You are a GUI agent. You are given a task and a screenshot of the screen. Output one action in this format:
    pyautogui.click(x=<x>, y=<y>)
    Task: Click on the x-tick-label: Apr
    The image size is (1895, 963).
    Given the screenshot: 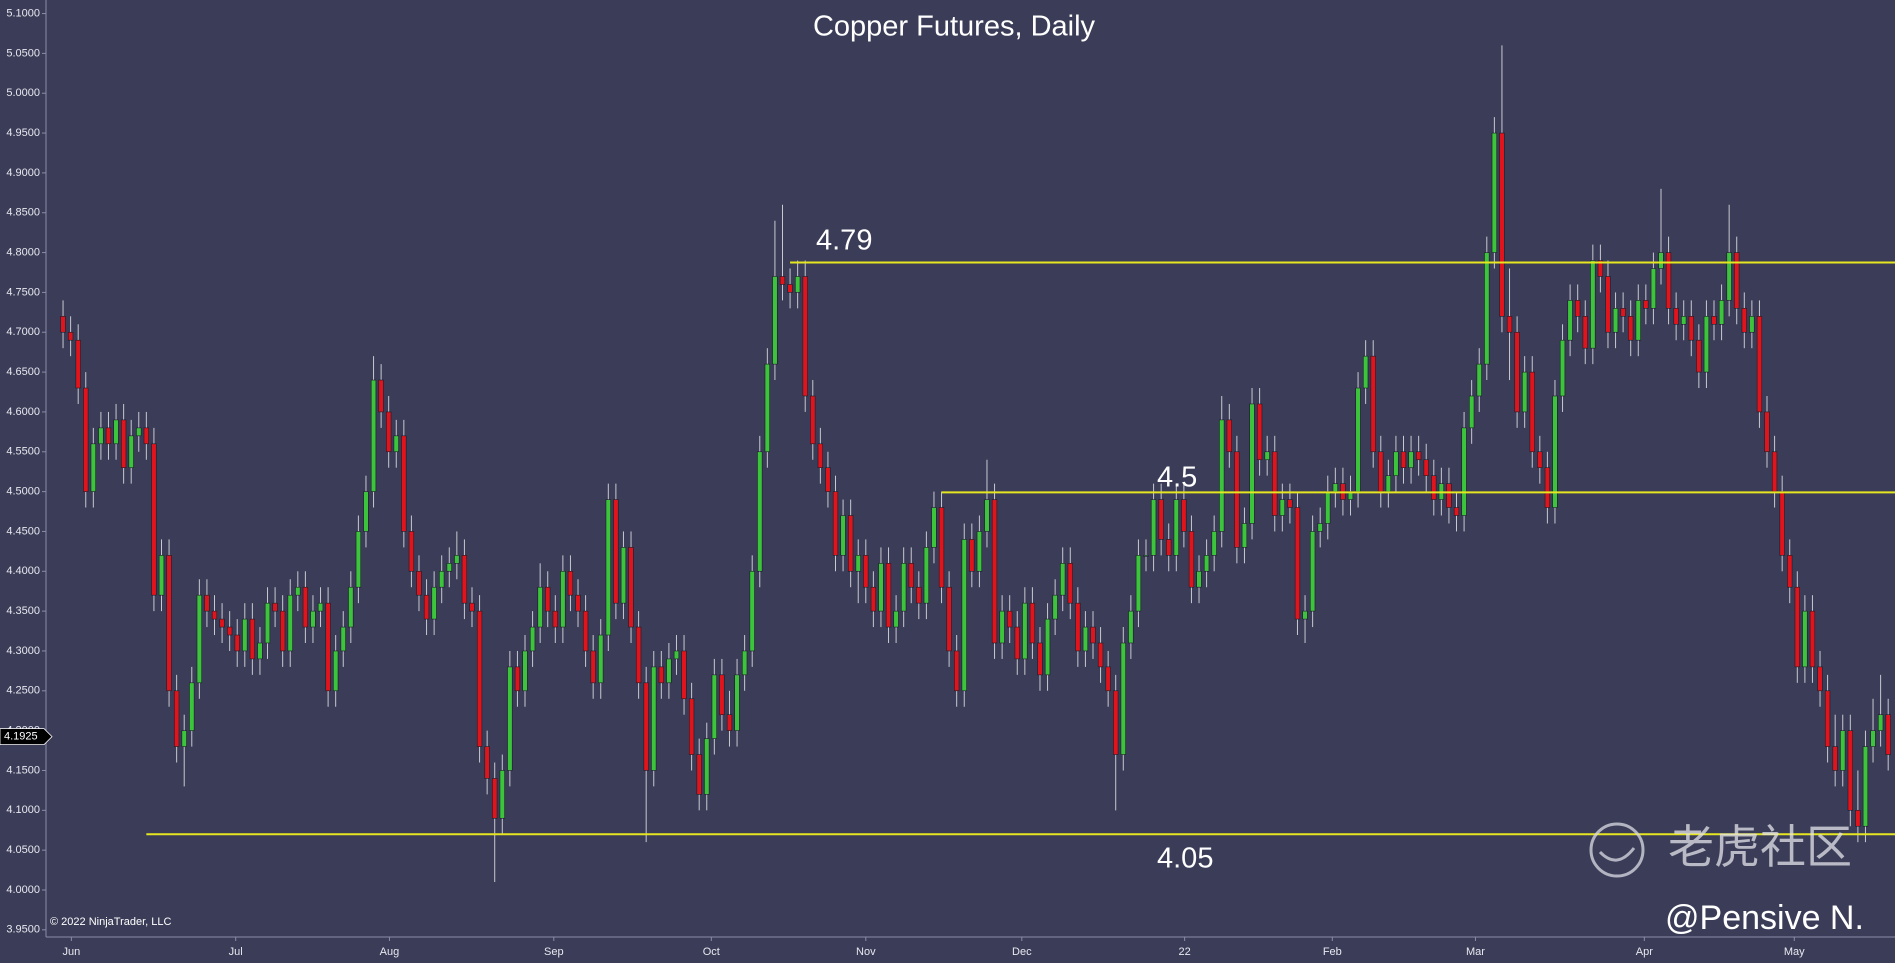 What is the action you would take?
    pyautogui.click(x=1644, y=952)
    